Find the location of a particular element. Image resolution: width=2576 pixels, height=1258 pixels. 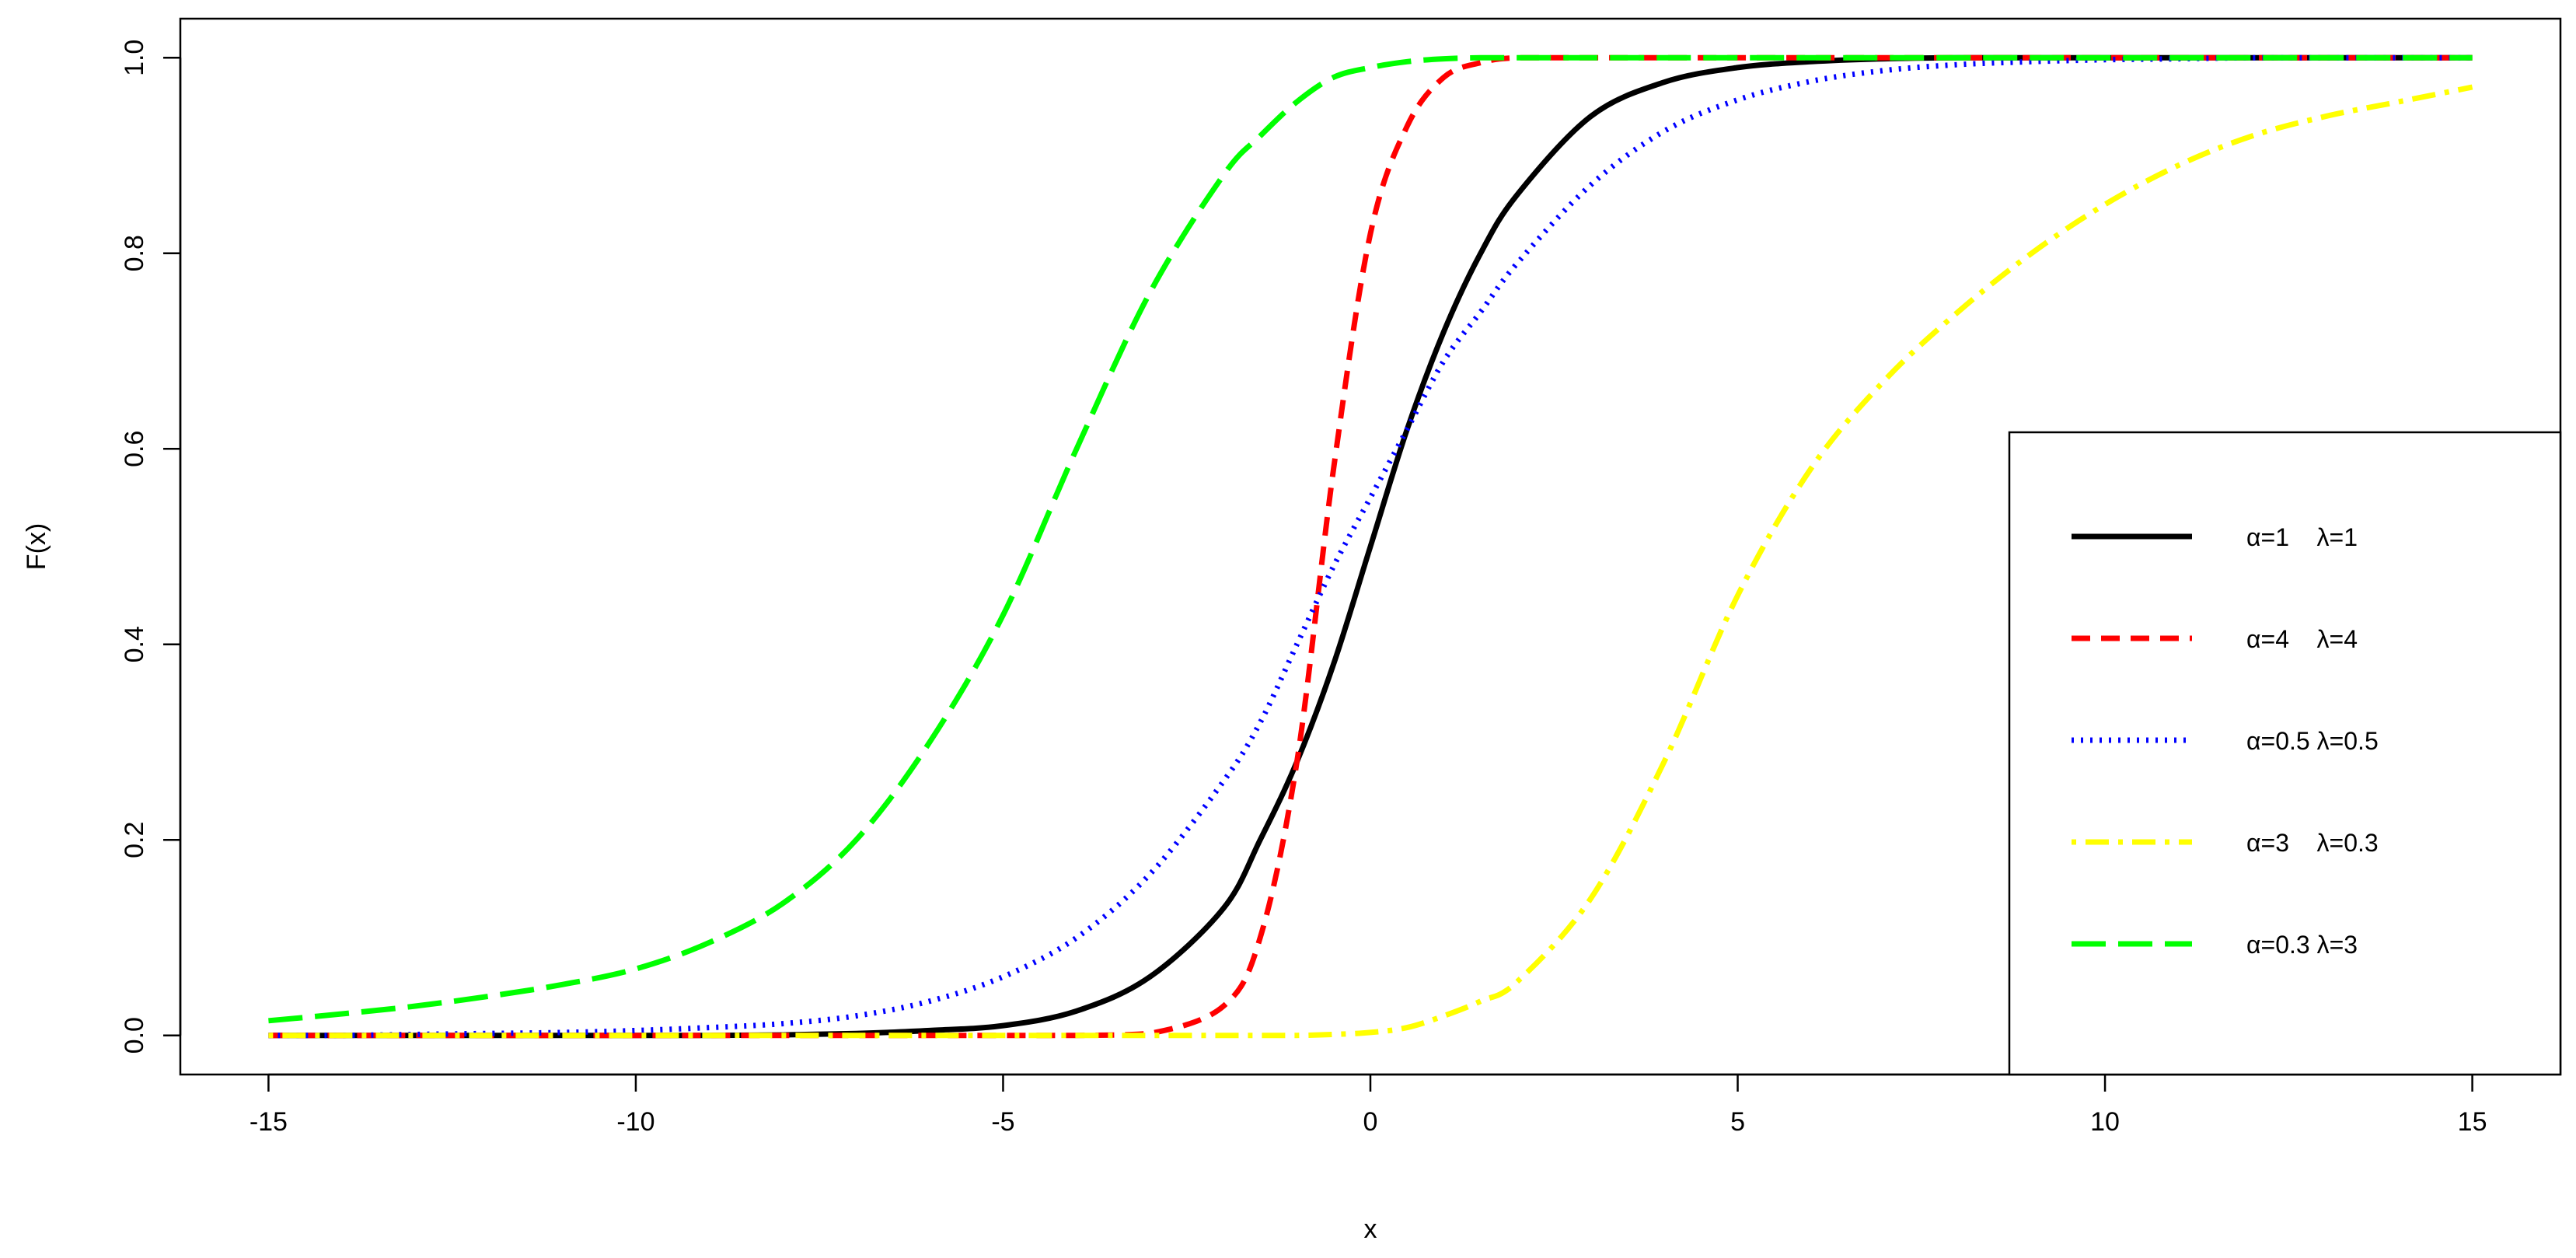

legend-label-4: α=3 λ=0.3 is located at coordinates (2313, 843).